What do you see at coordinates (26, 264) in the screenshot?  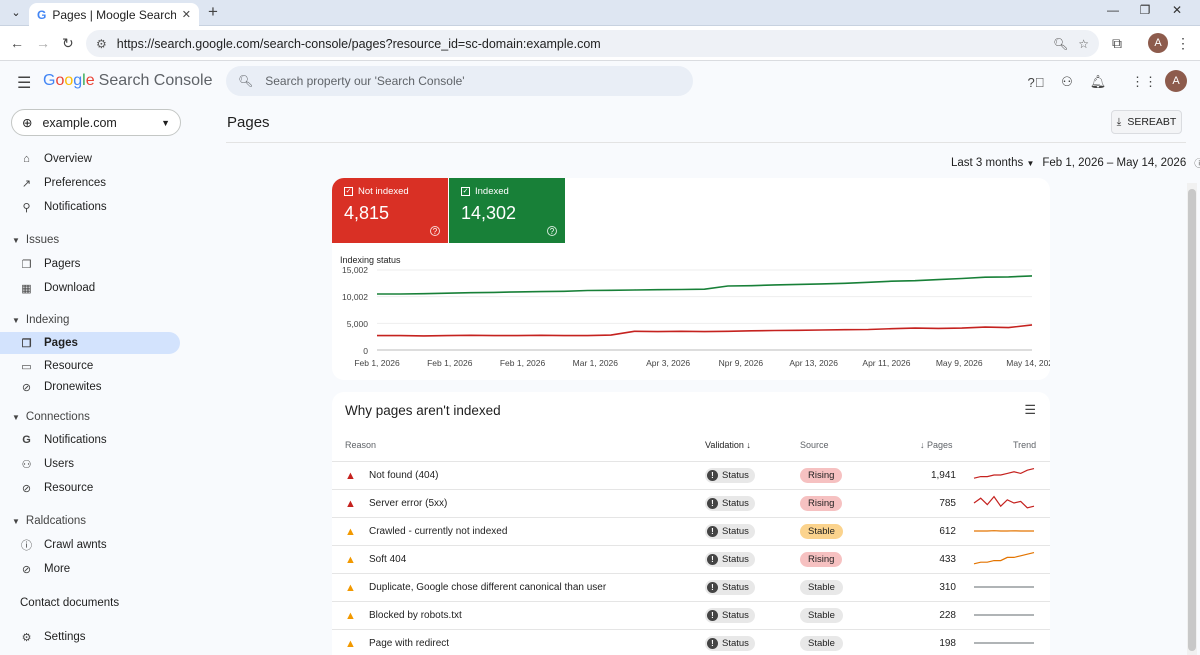 I see `pages-icon: ❐` at bounding box center [26, 264].